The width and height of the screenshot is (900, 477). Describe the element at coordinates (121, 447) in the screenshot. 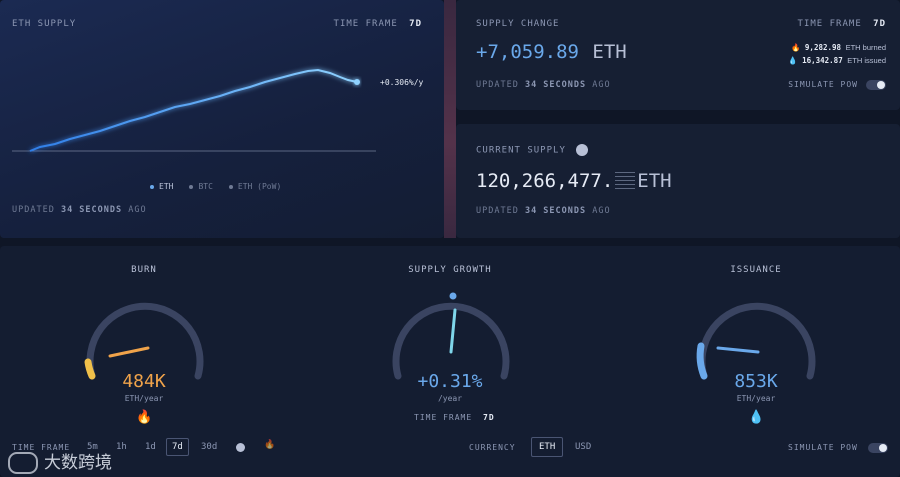

I see `timeframe-1h: 1h` at that location.